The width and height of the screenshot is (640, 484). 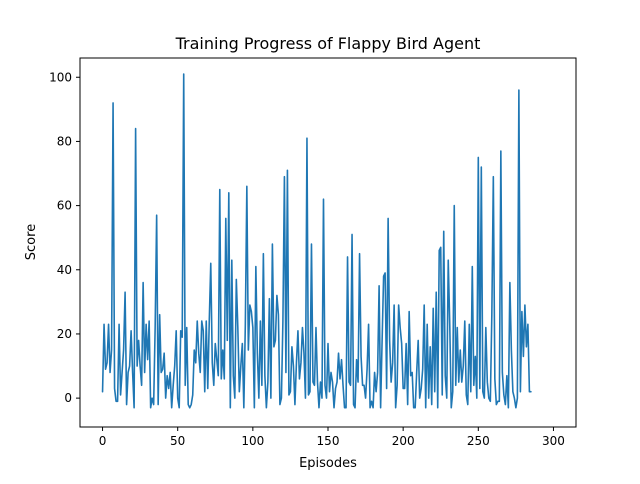 What do you see at coordinates (328, 43) in the screenshot?
I see `chart-title: Training Progress of Flappy Bird Agent` at bounding box center [328, 43].